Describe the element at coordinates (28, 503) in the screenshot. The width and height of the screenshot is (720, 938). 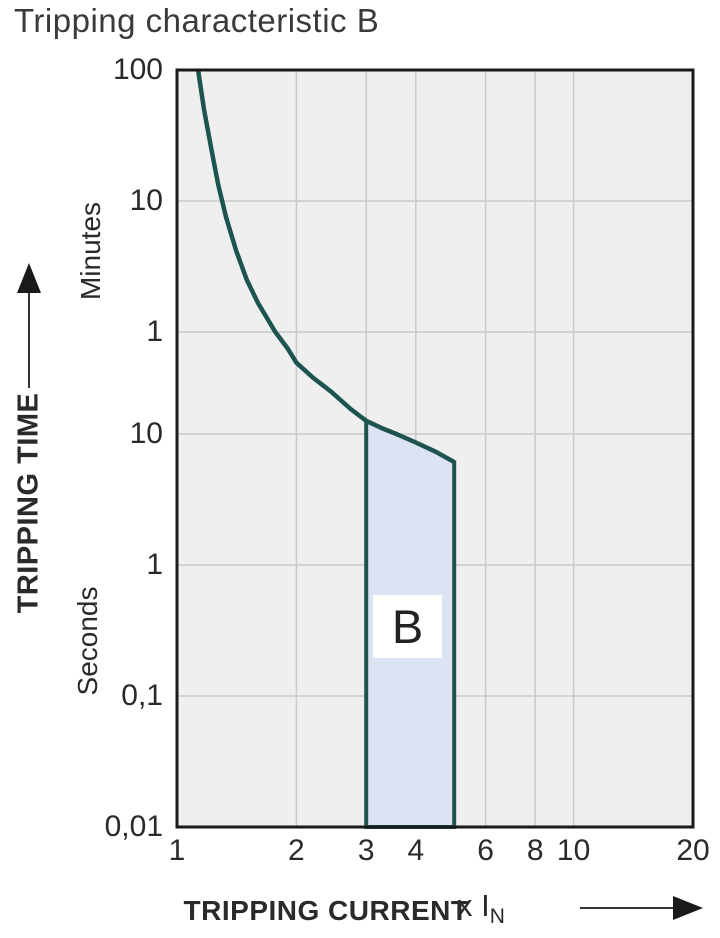
I see `y-axis-title: TRIPPING TIME` at that location.